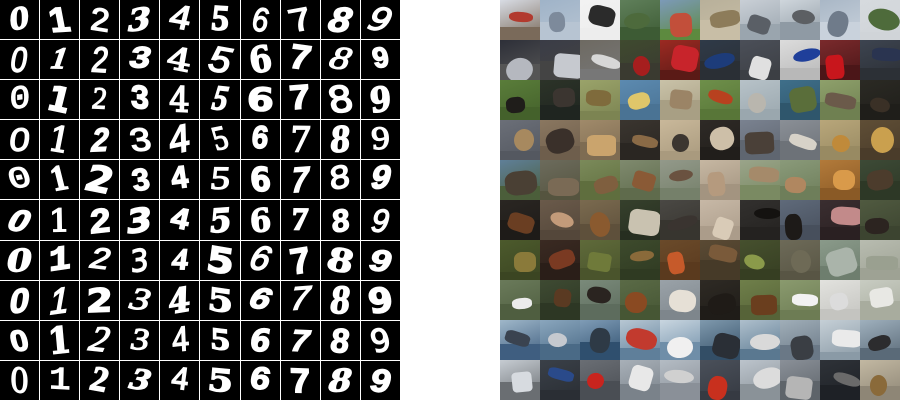  What do you see at coordinates (180, 260) in the screenshot?
I see `mnist-cell: 4` at bounding box center [180, 260].